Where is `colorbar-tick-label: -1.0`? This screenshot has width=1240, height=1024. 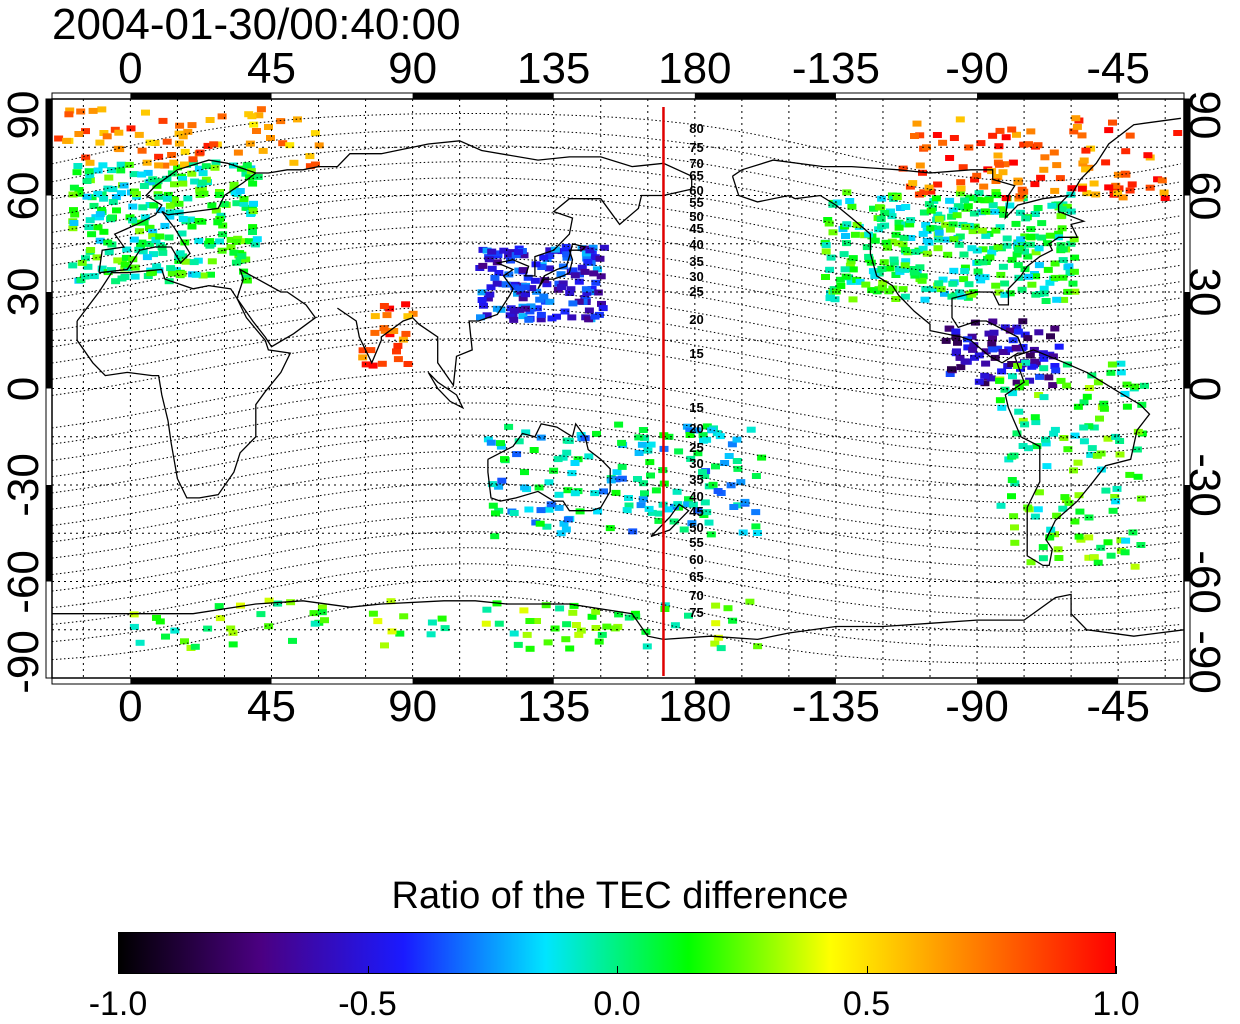
colorbar-tick-label: -1.0 is located at coordinates (118, 1004).